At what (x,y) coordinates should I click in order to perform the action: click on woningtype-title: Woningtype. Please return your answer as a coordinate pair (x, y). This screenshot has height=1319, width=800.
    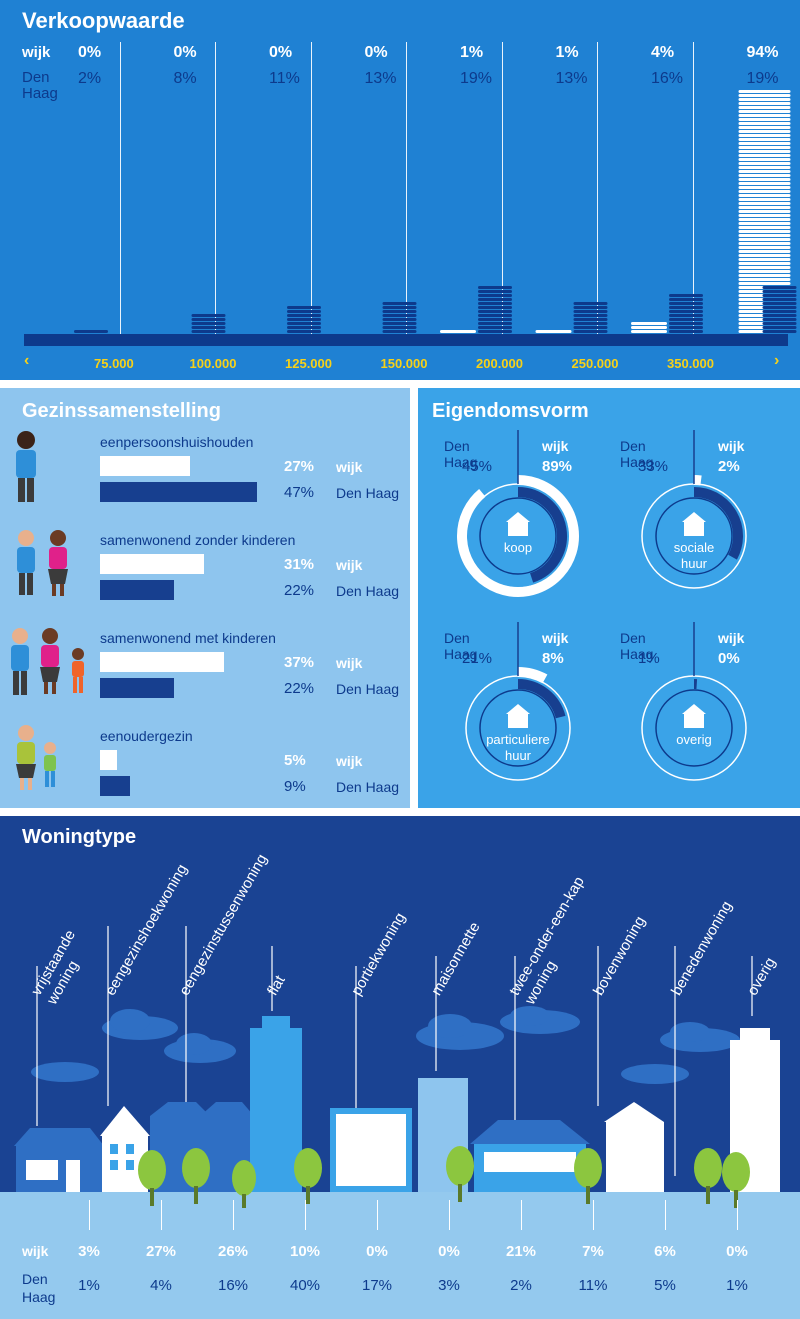
    Looking at the image, I should click on (79, 837).